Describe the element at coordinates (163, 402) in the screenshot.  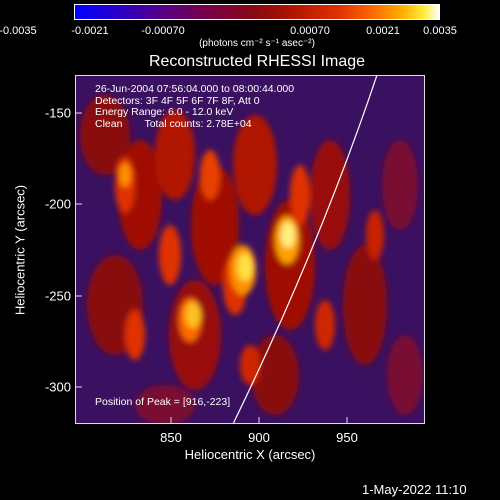
I see `peak-position-text: Position of Peak = [916,-223]` at that location.